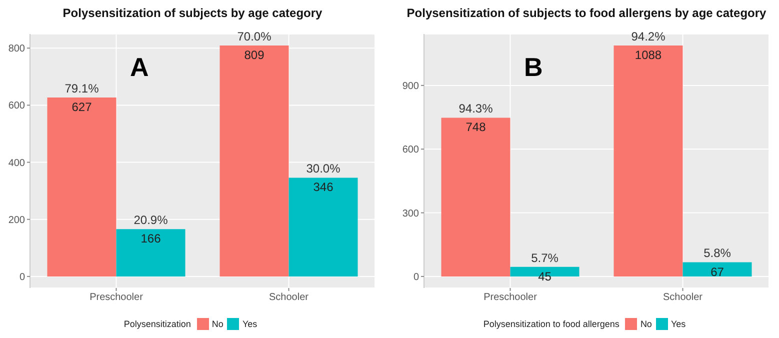 This screenshot has width=779, height=338. What do you see at coordinates (718, 253) in the screenshot?
I see `annotation: 5.8%` at bounding box center [718, 253].